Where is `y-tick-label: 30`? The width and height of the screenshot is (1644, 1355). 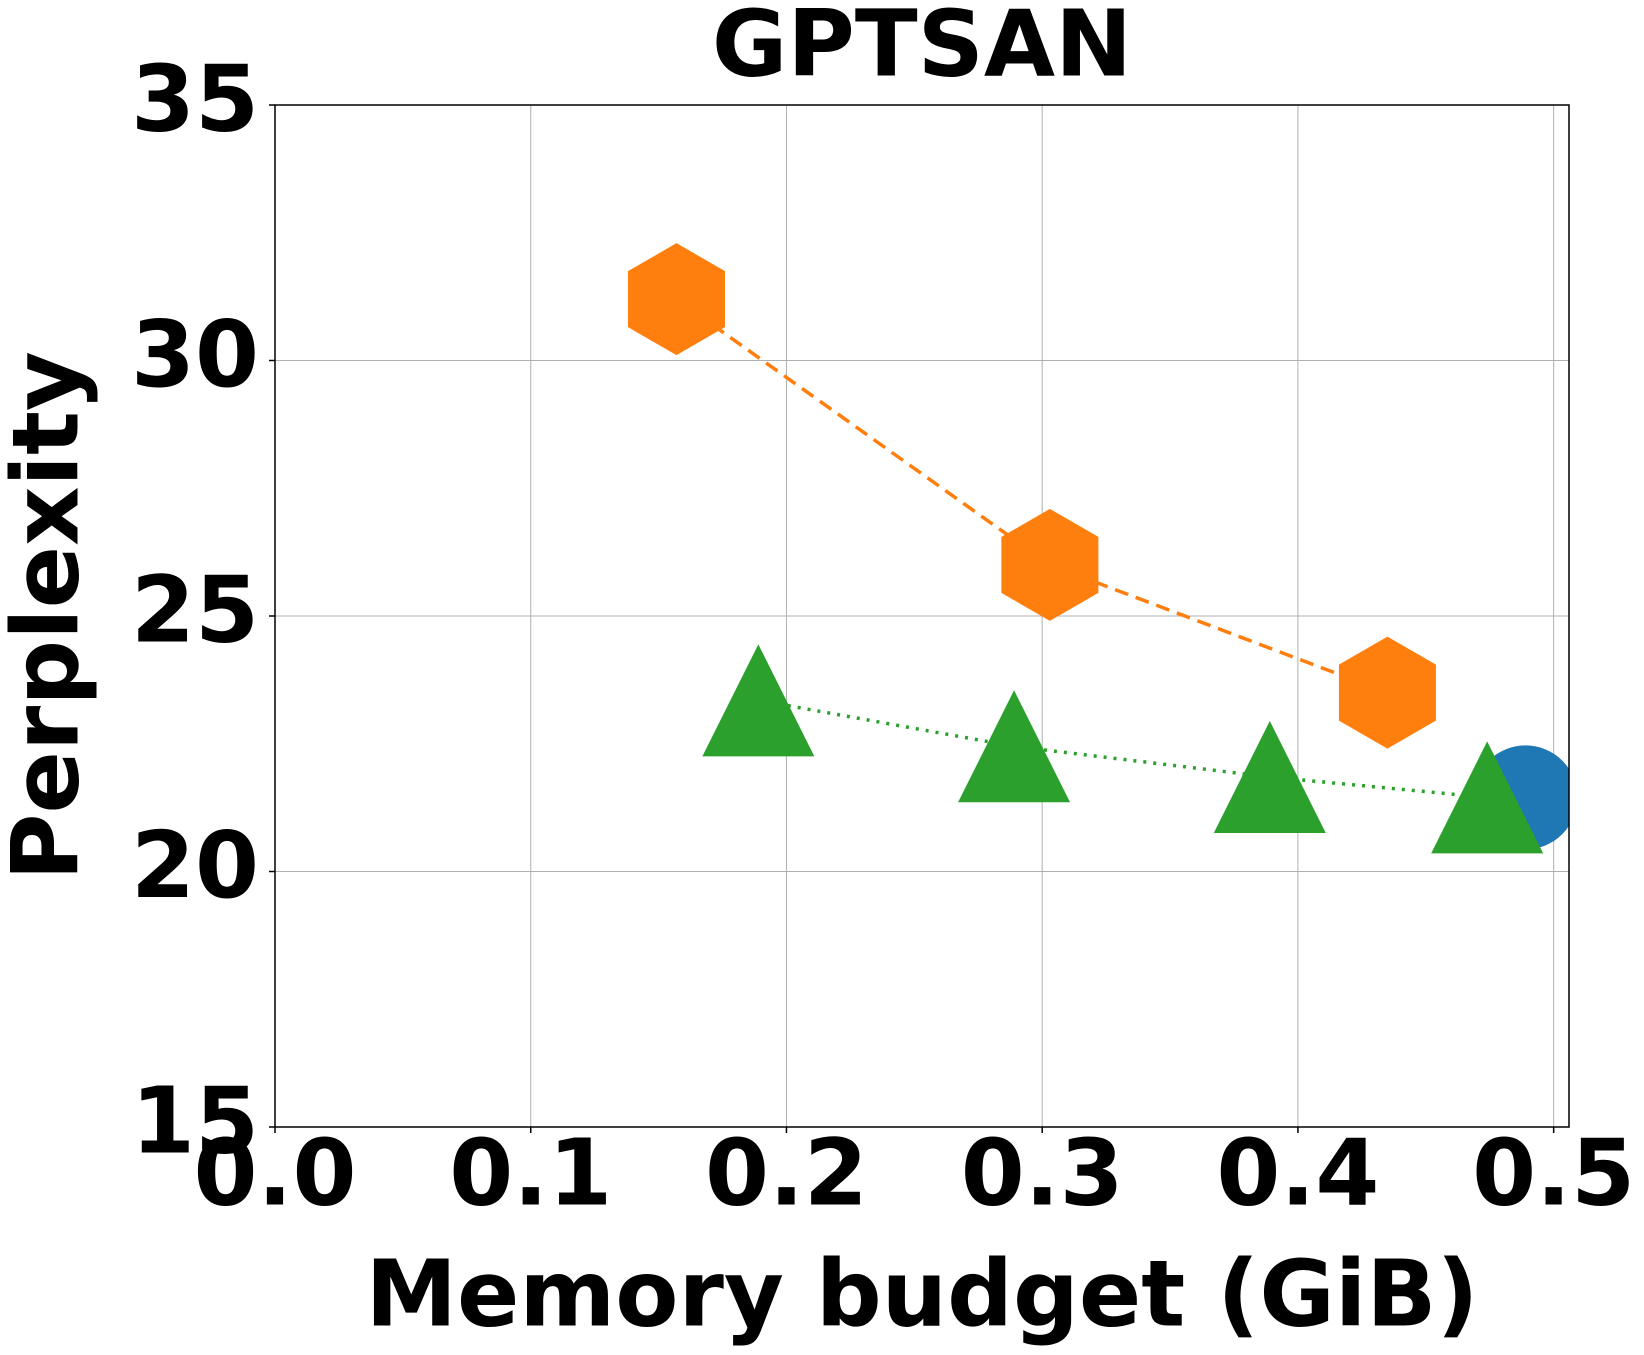
y-tick-label: 30 is located at coordinates (195, 354).